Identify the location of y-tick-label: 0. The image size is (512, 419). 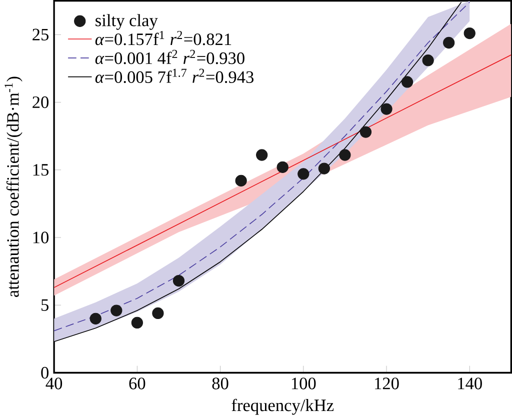
(45, 372).